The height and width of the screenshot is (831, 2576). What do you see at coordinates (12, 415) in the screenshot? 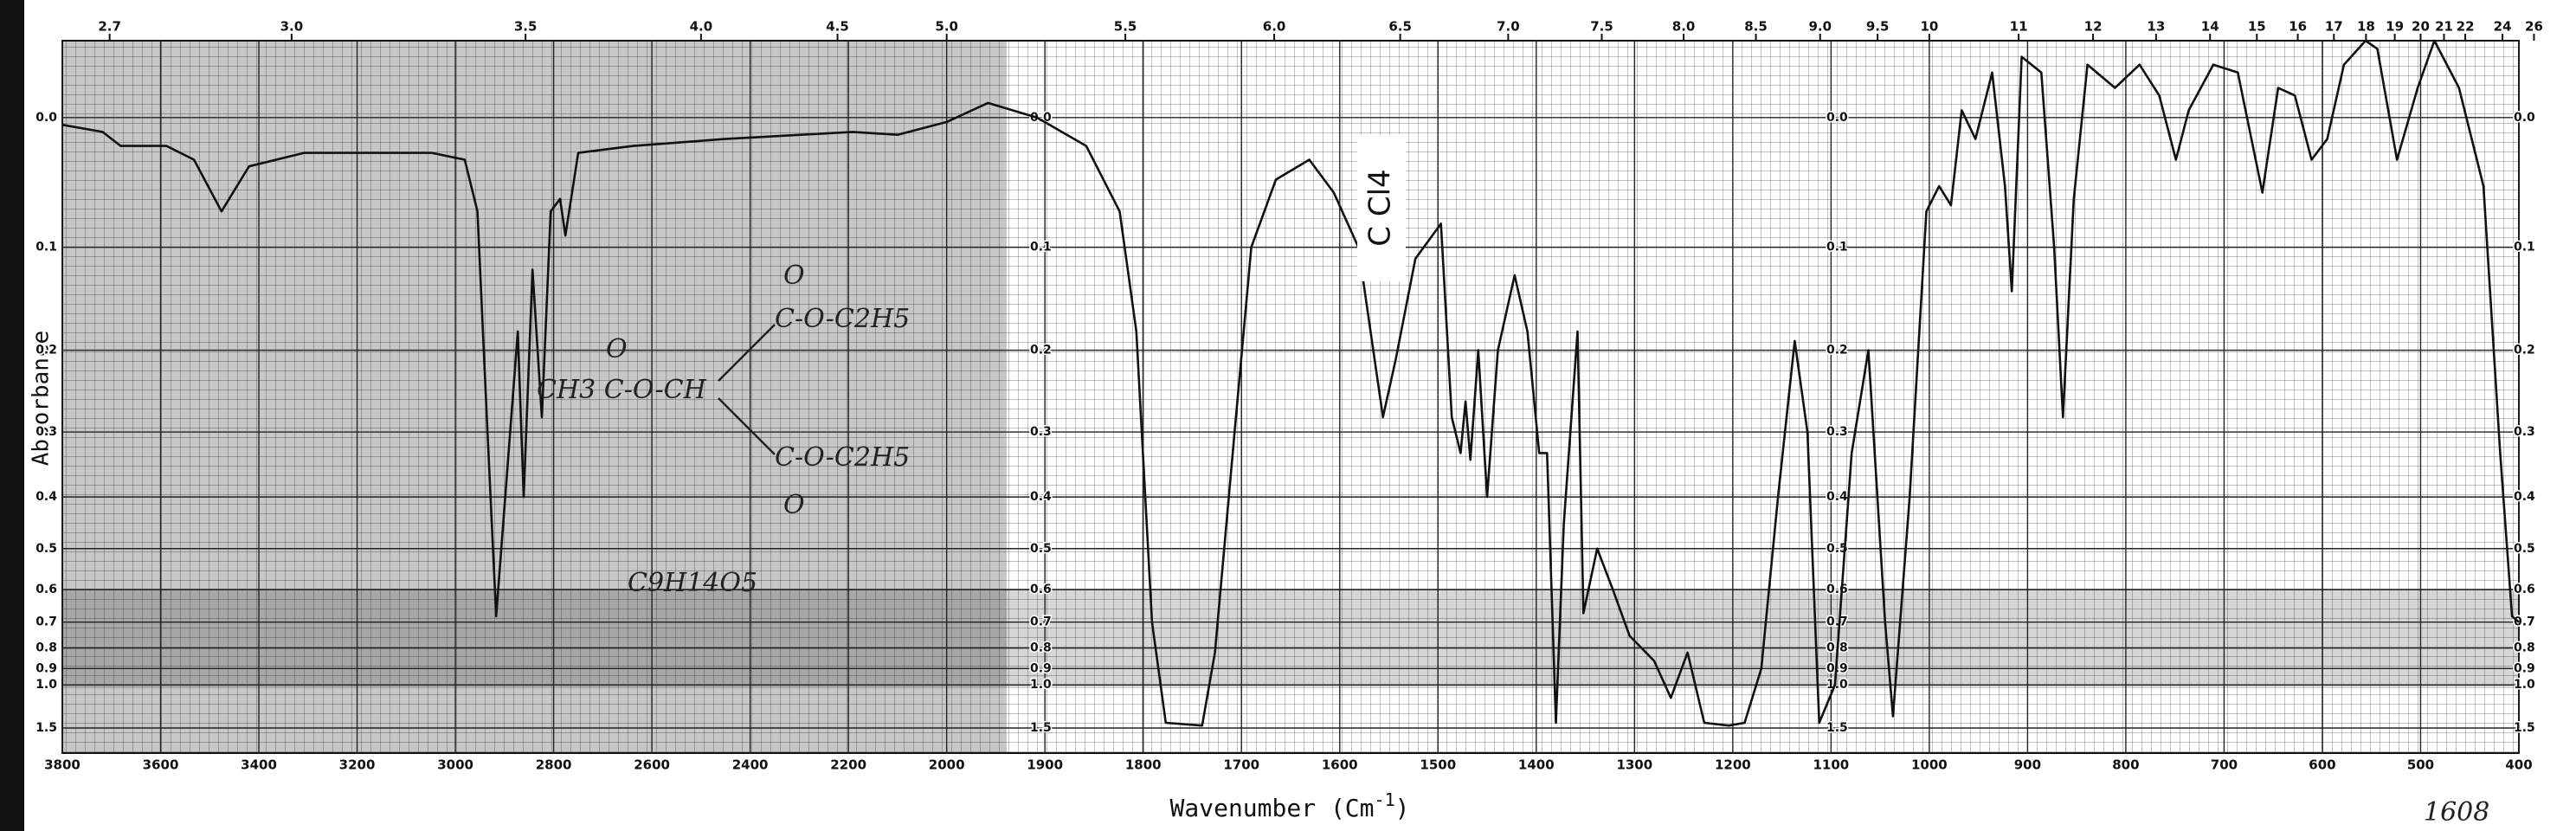
I see `scan-edge` at bounding box center [12, 415].